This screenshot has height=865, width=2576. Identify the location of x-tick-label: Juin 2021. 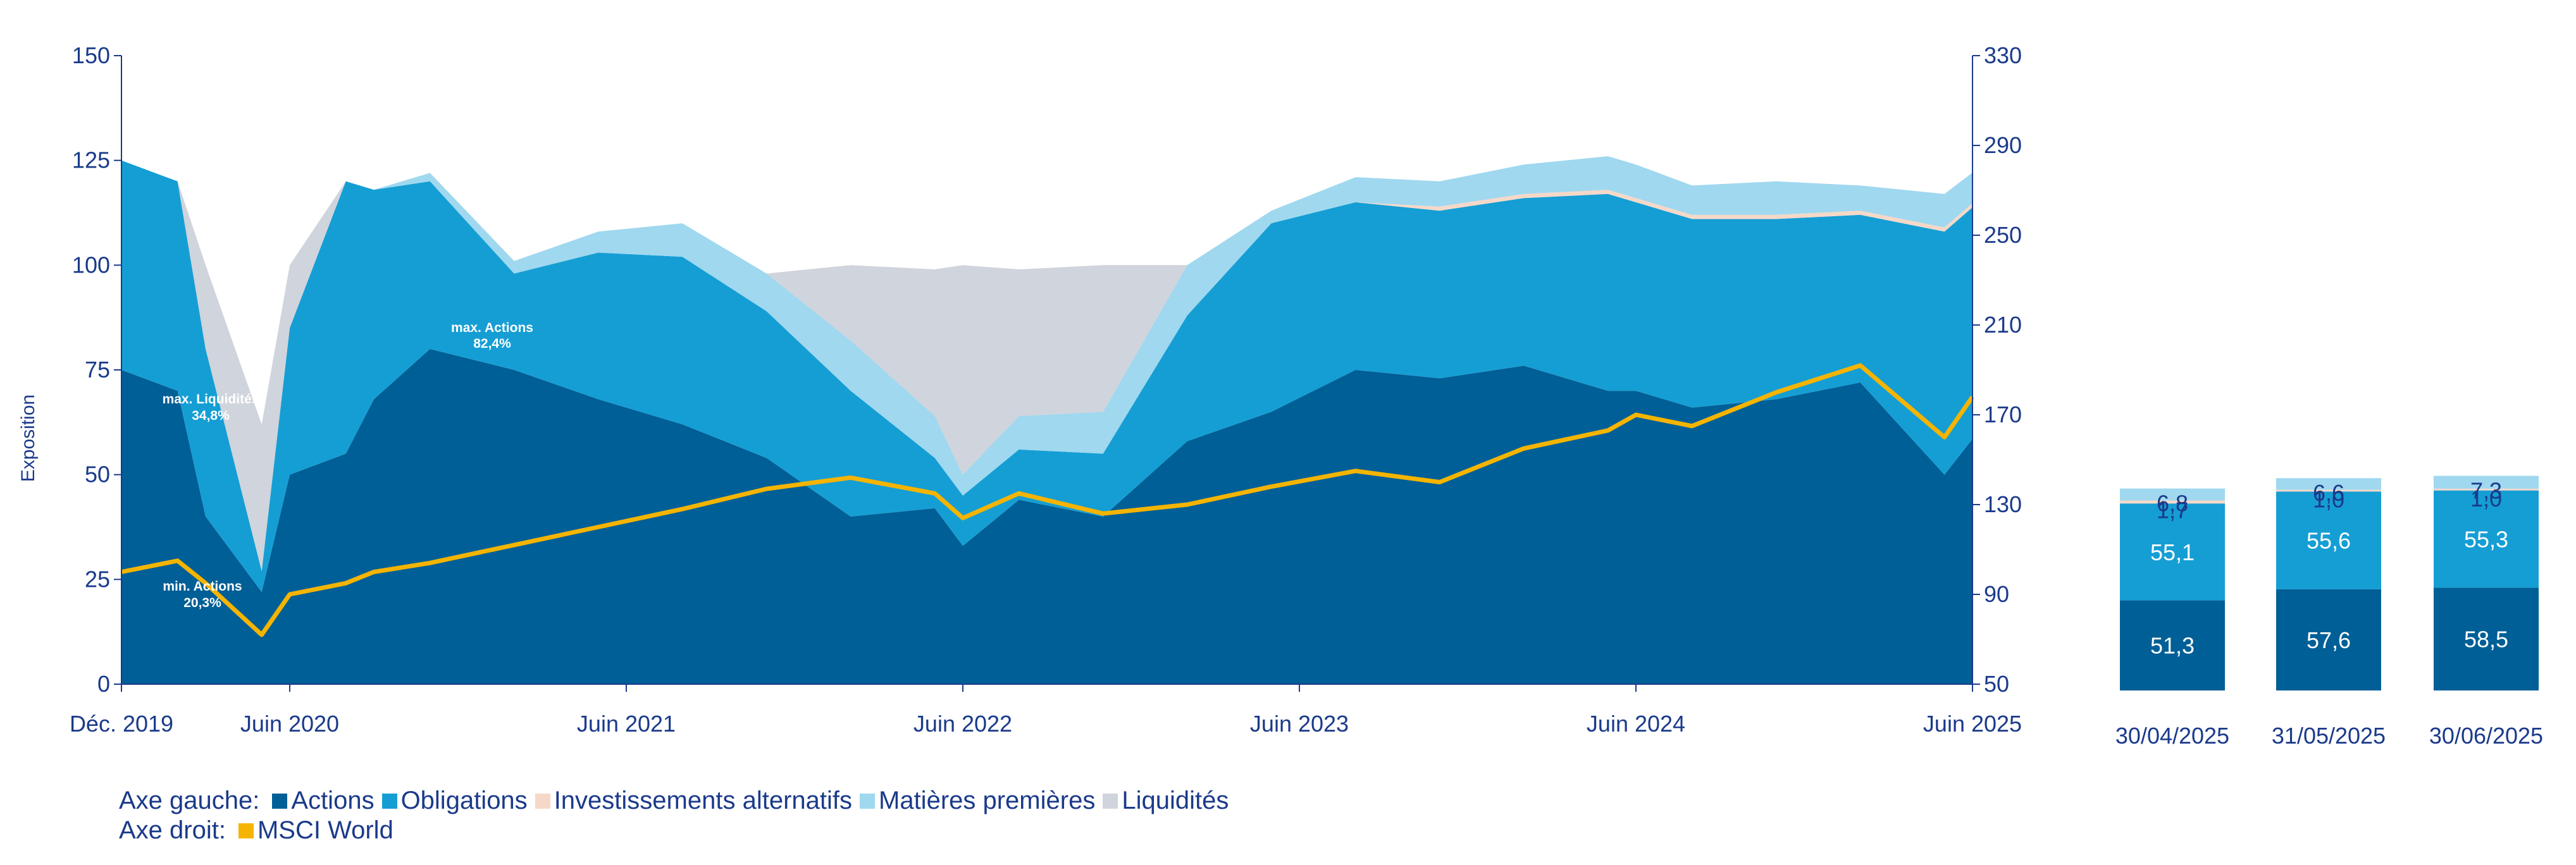
(626, 724).